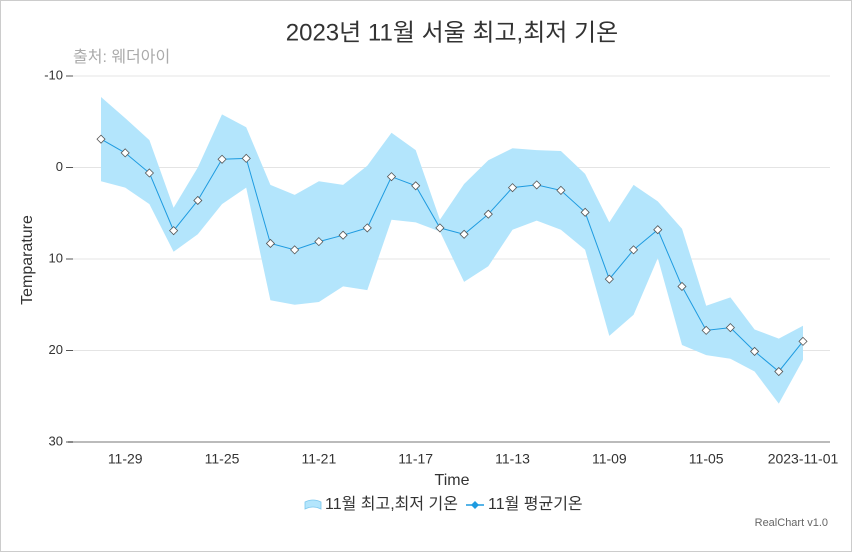  I want to click on x-tick-label: 11-05, so click(706, 459).